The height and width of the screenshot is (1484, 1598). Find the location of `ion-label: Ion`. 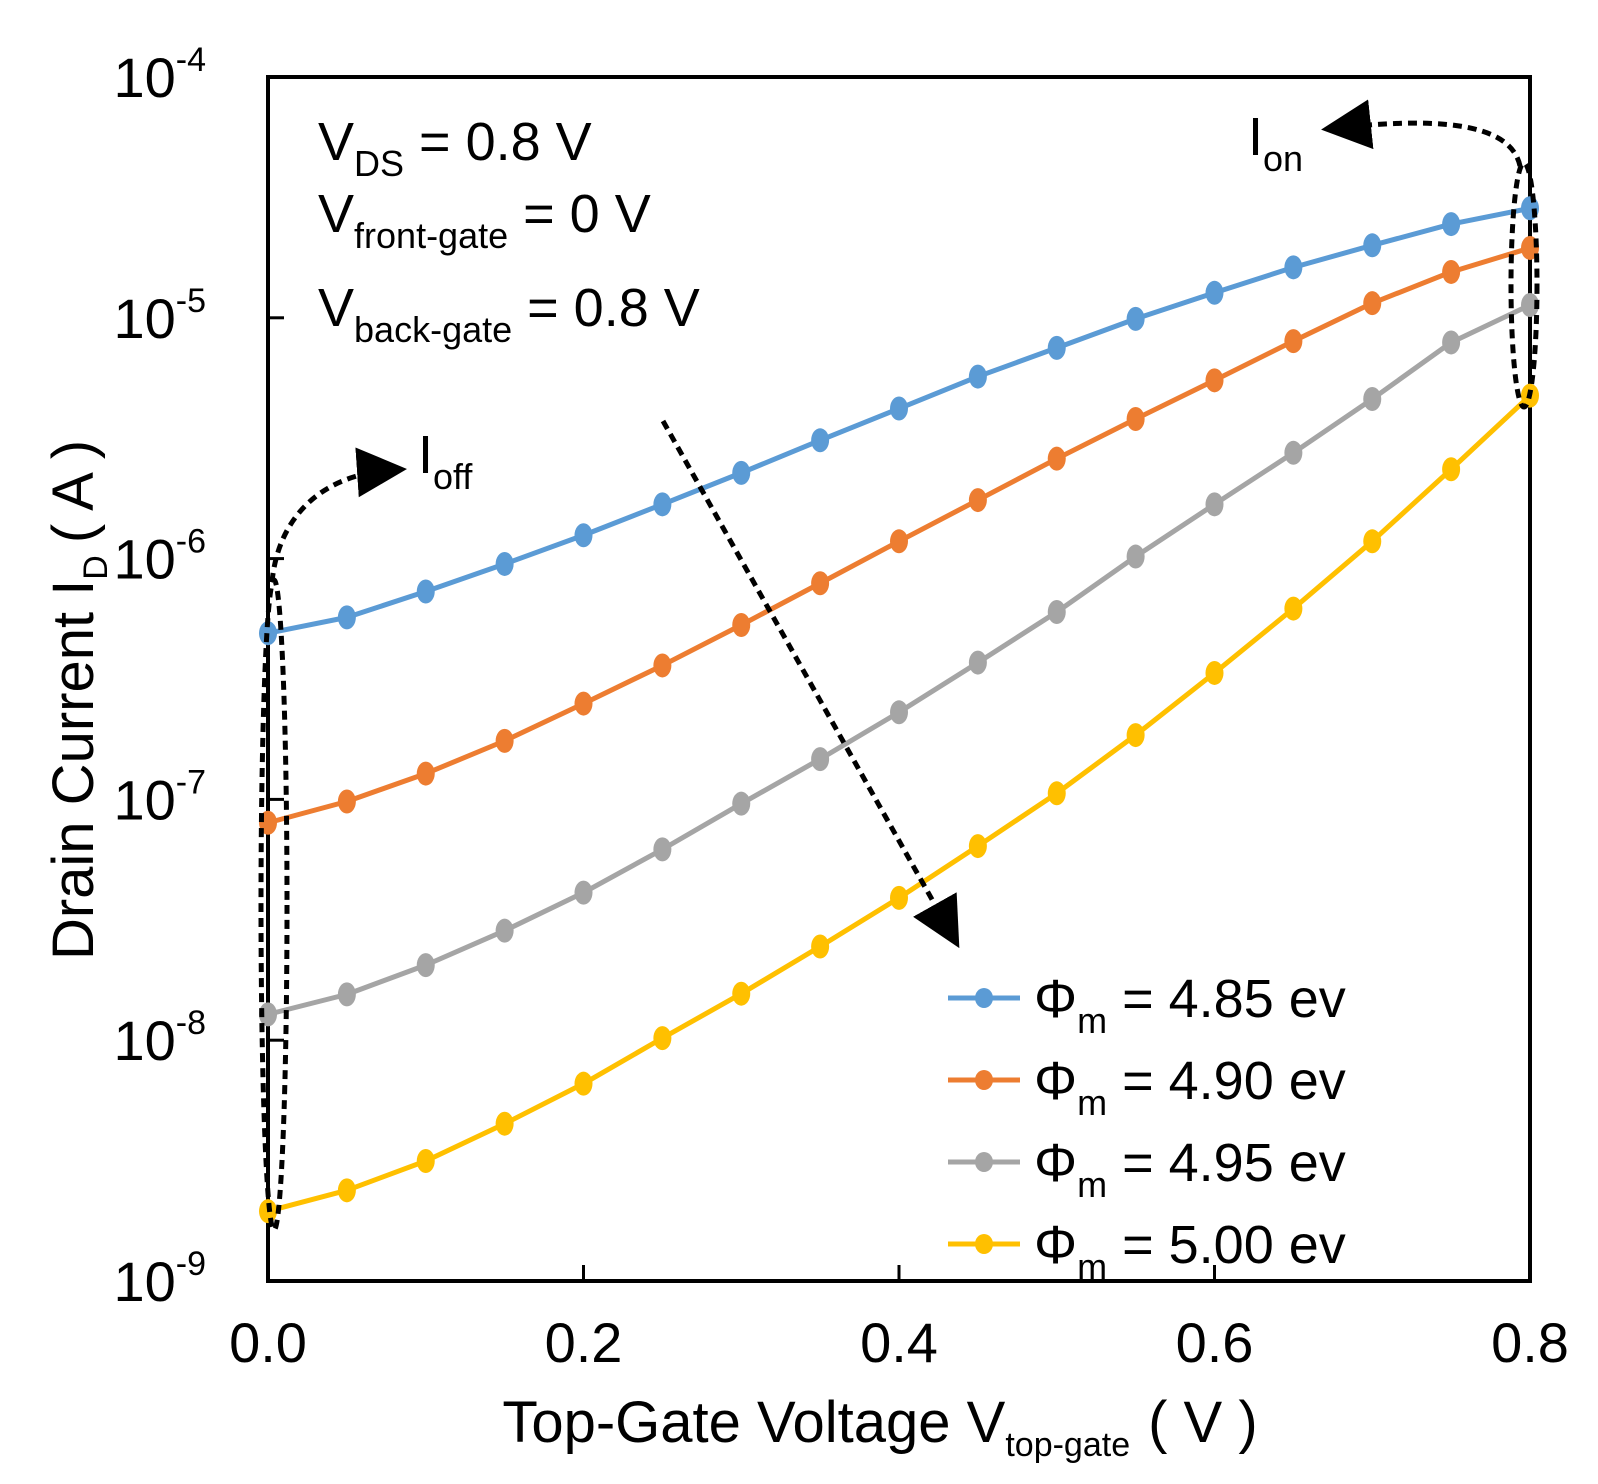

ion-label: Ion is located at coordinates (1275, 143).